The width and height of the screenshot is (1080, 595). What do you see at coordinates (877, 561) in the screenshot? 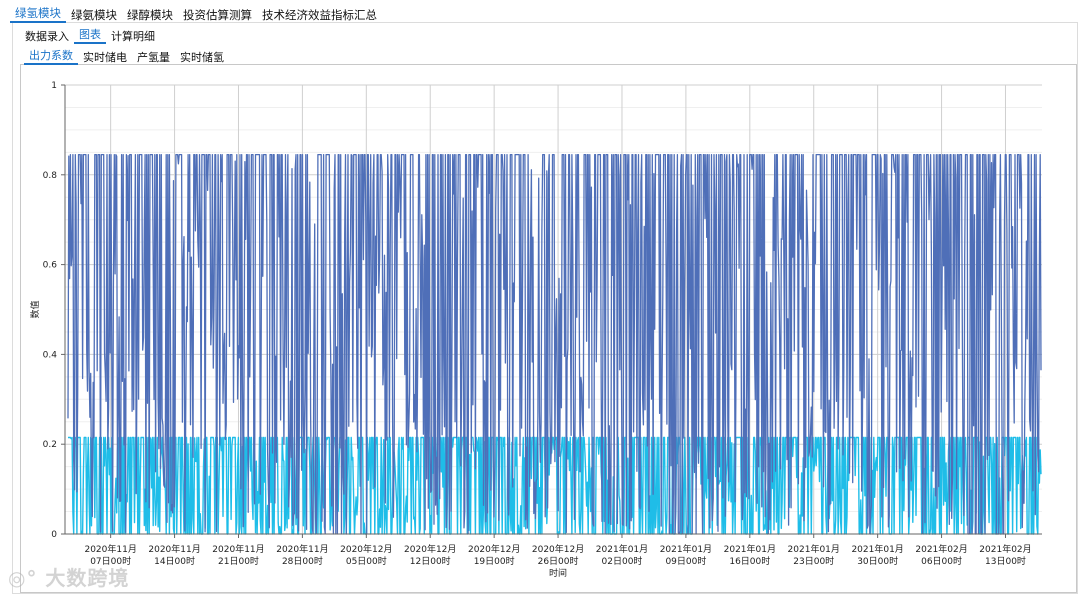
I see `x-tick-label: 30日00时` at bounding box center [877, 561].